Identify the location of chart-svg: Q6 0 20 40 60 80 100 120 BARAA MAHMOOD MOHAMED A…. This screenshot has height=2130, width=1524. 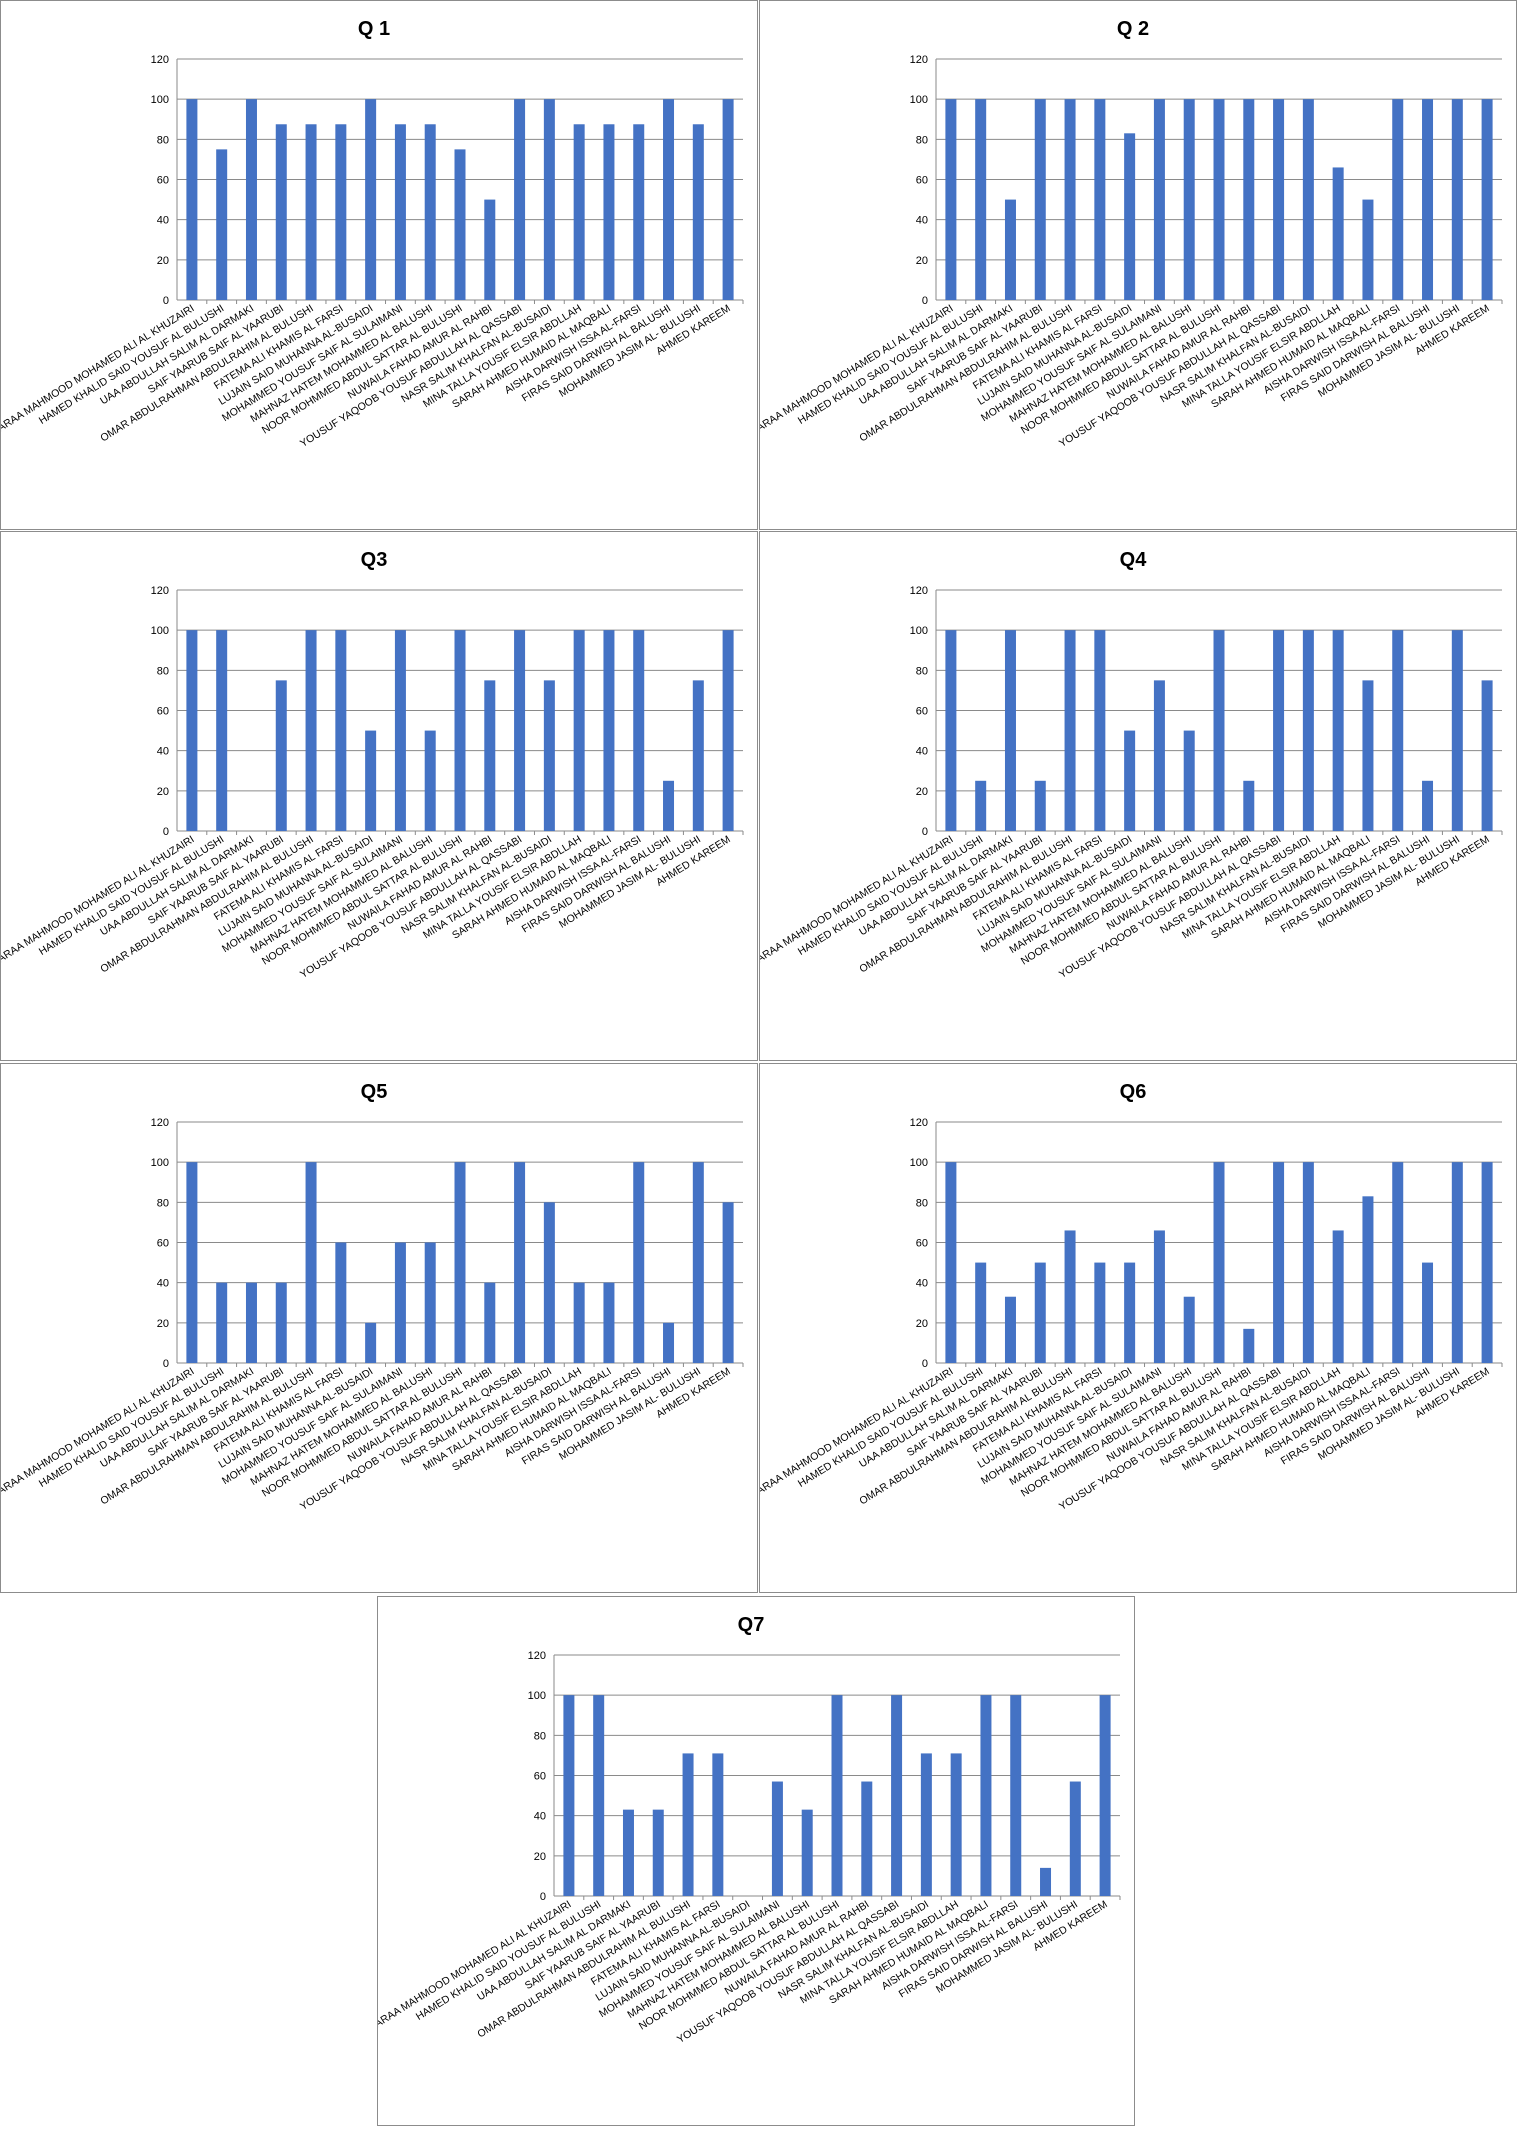
(1131, 1297).